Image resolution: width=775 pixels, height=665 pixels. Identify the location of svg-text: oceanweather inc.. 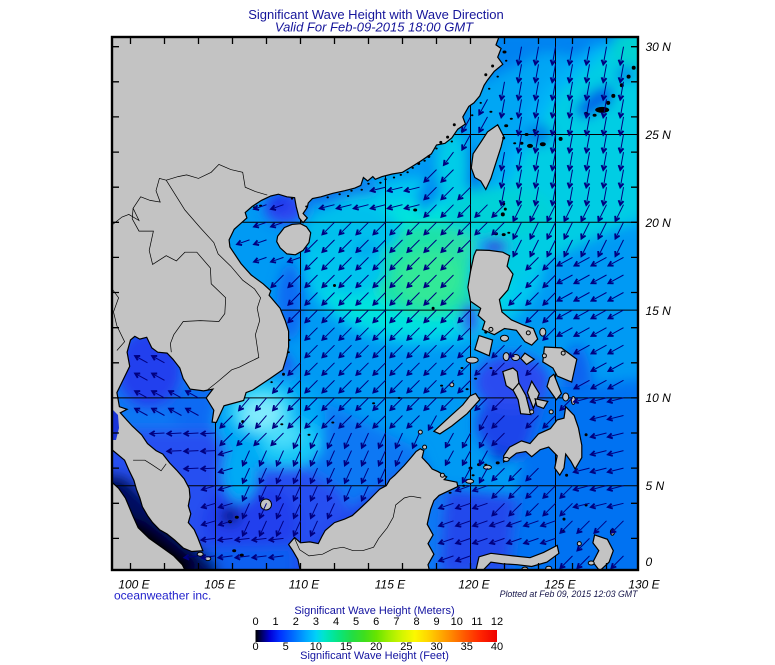
(162, 596).